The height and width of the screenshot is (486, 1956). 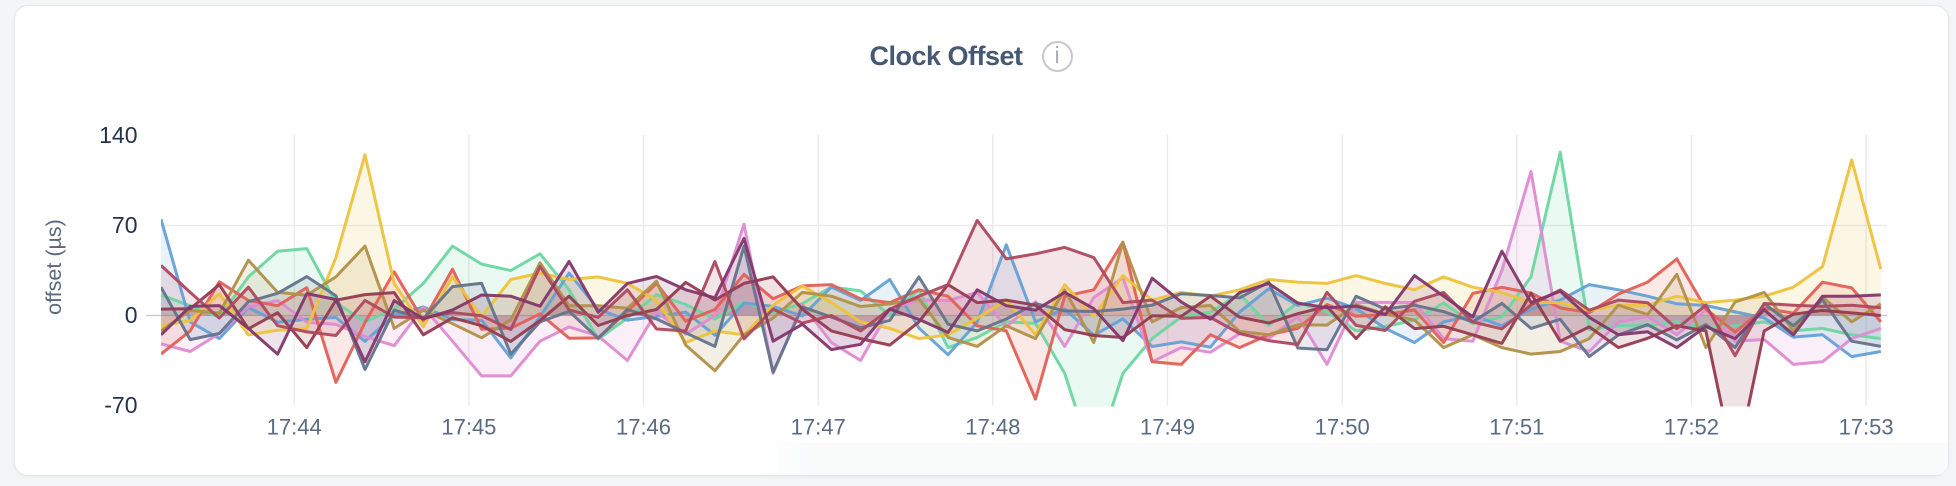 What do you see at coordinates (1342, 427) in the screenshot?
I see `svg-text: 17:50` at bounding box center [1342, 427].